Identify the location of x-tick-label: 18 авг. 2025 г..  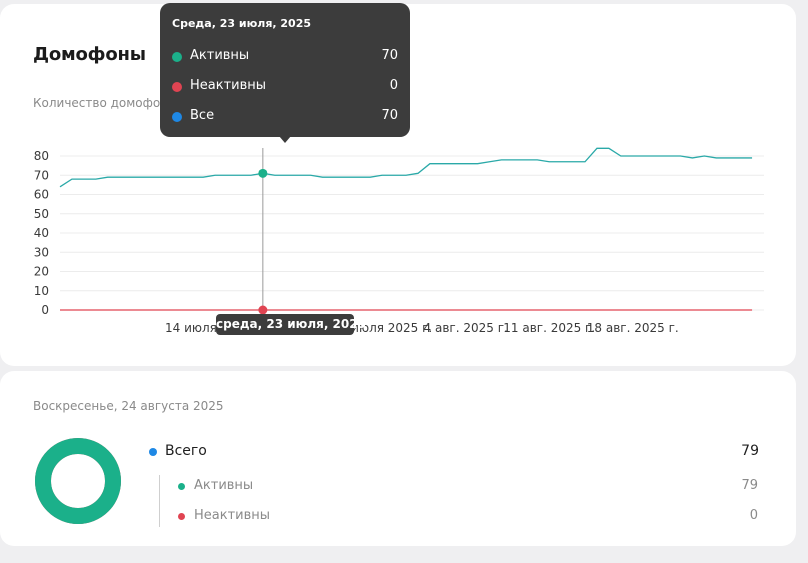
(633, 328).